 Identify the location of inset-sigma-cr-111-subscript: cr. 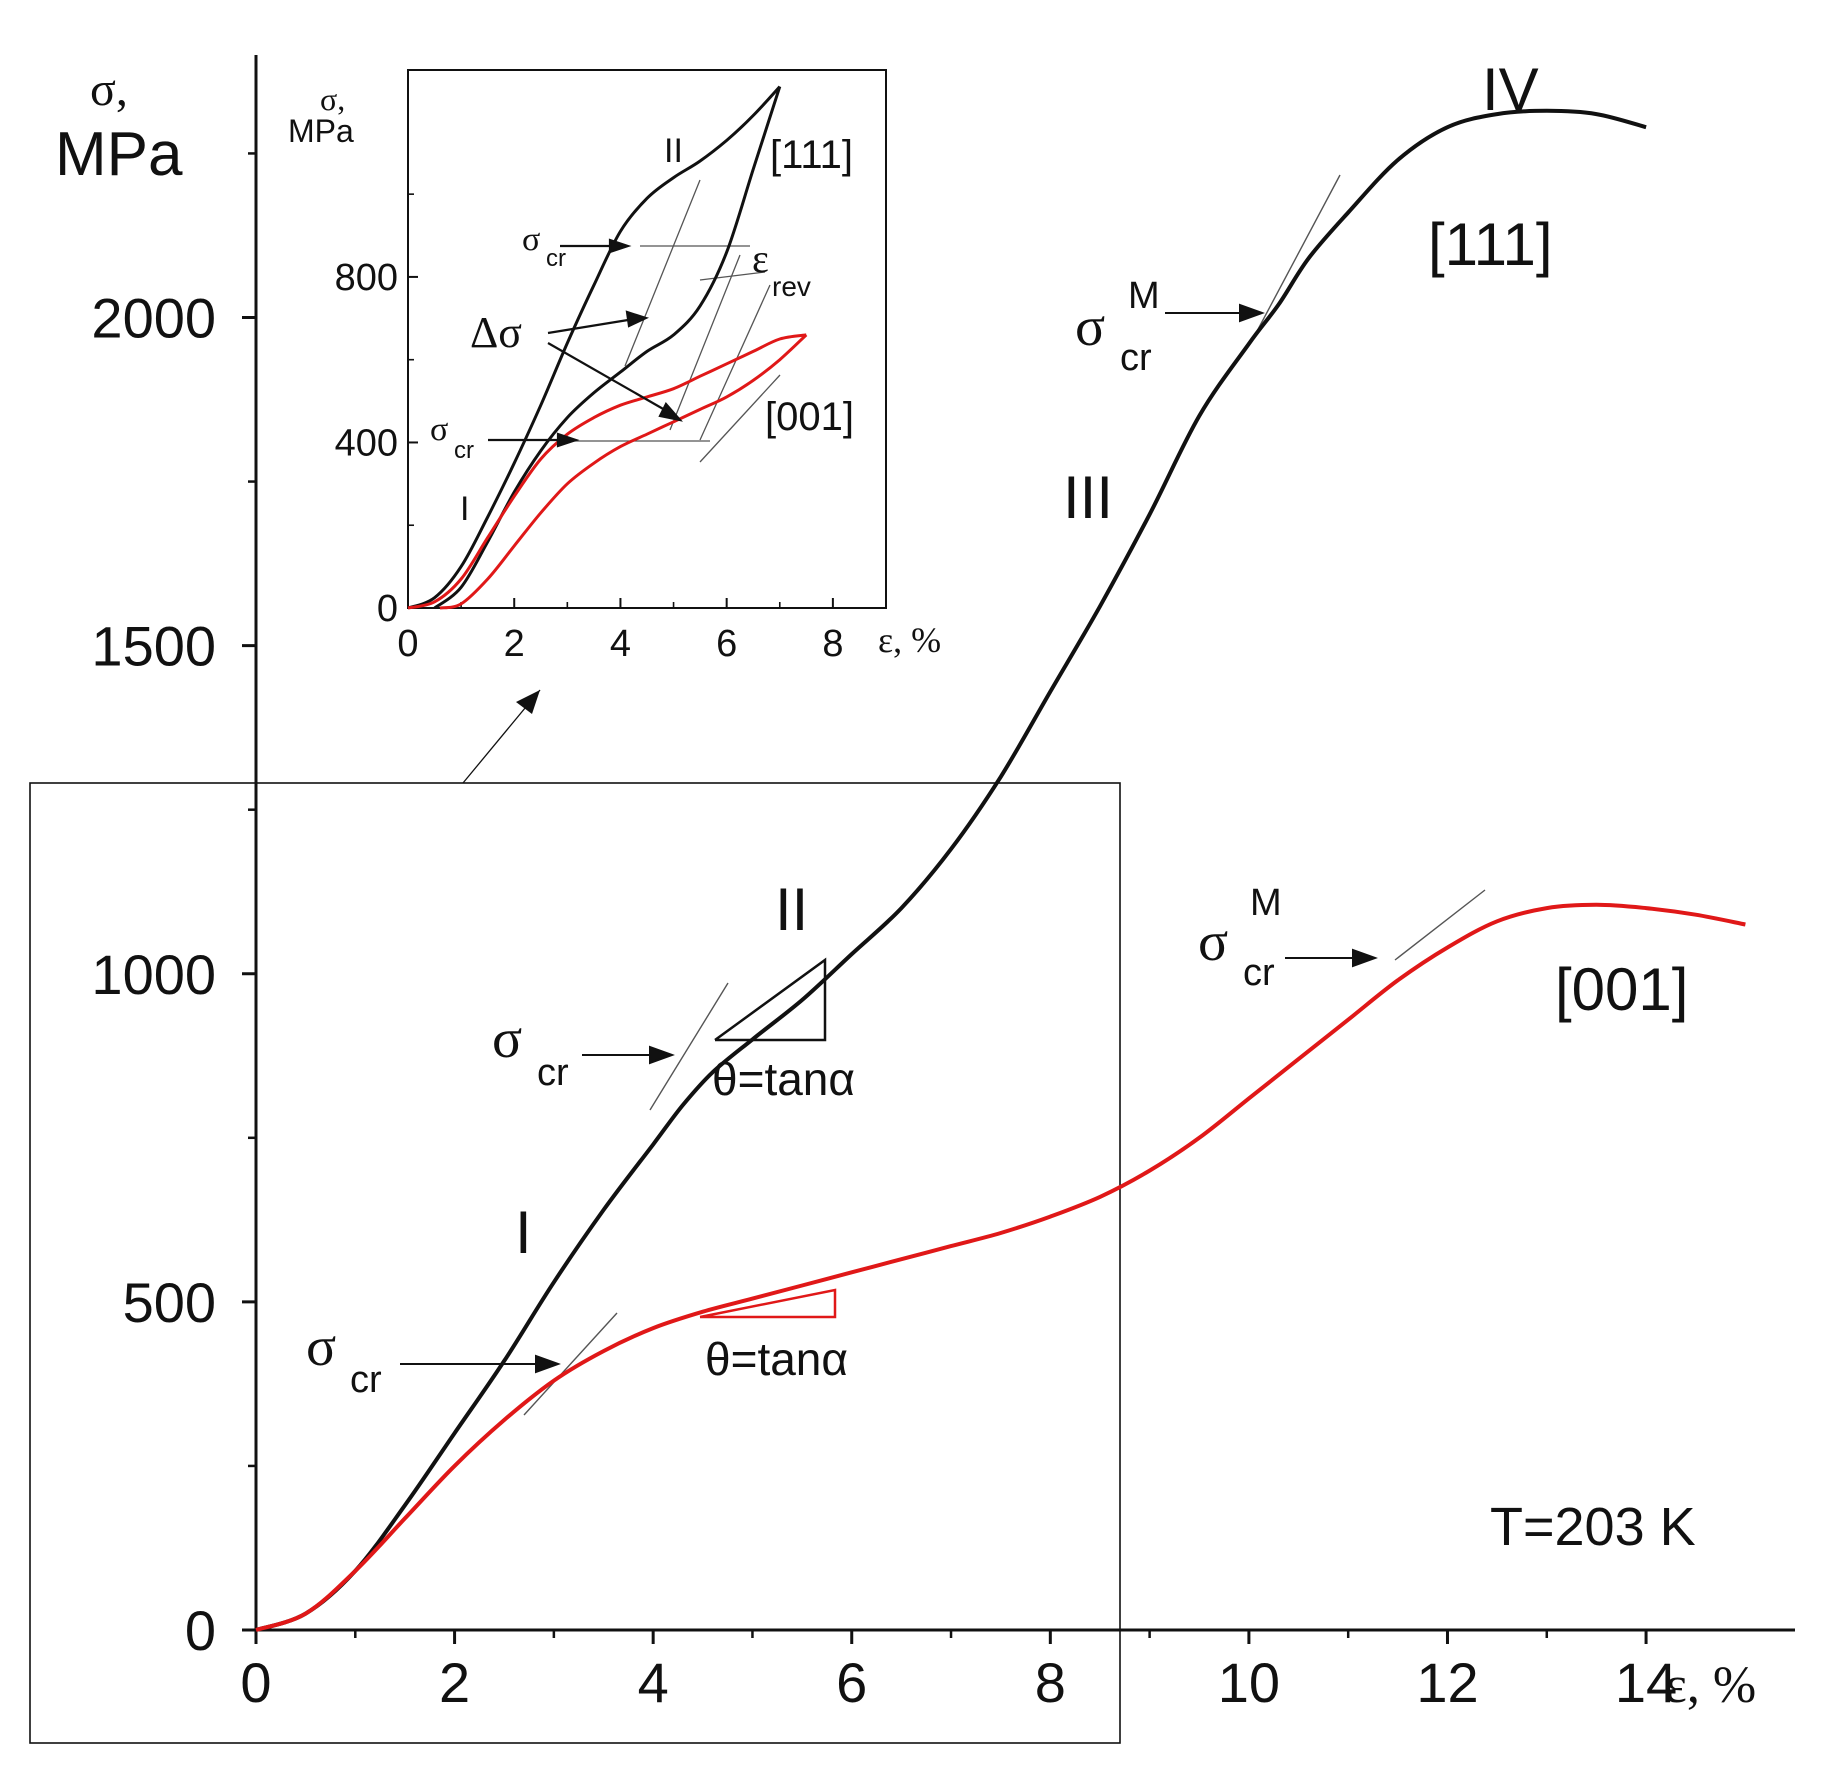
(556, 258).